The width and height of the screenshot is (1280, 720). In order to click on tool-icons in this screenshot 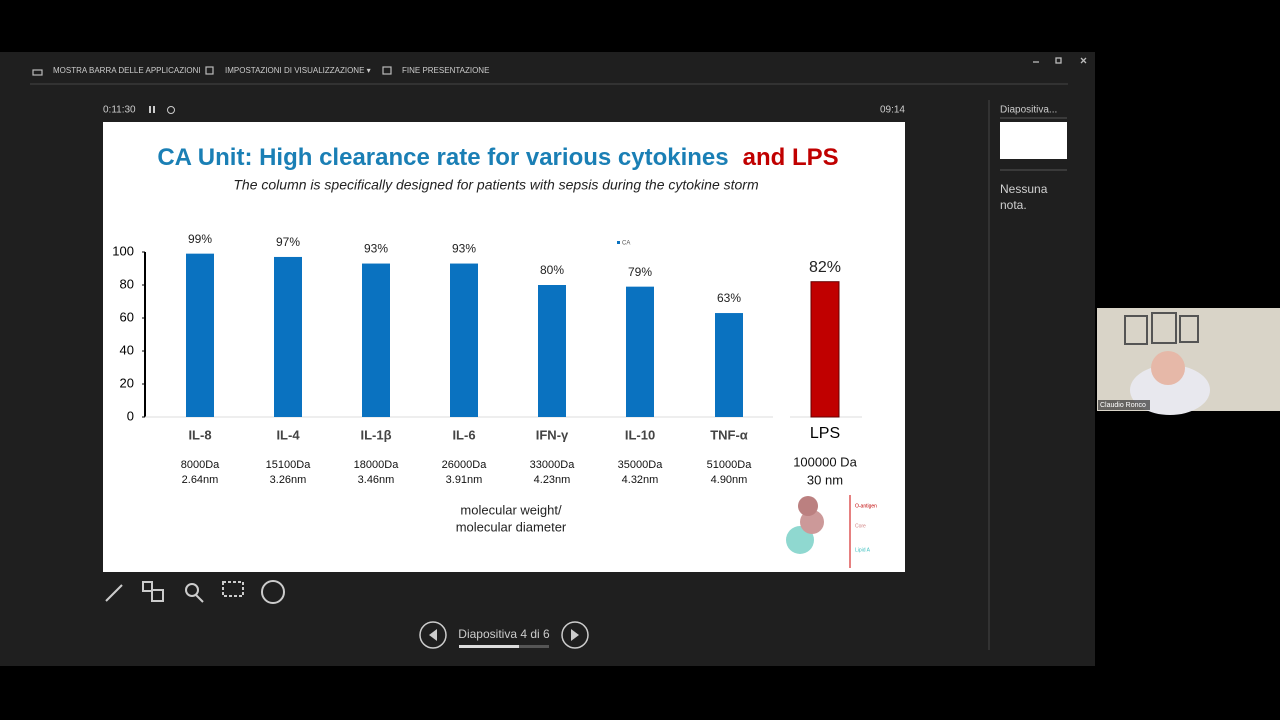, I will do `click(195, 592)`.